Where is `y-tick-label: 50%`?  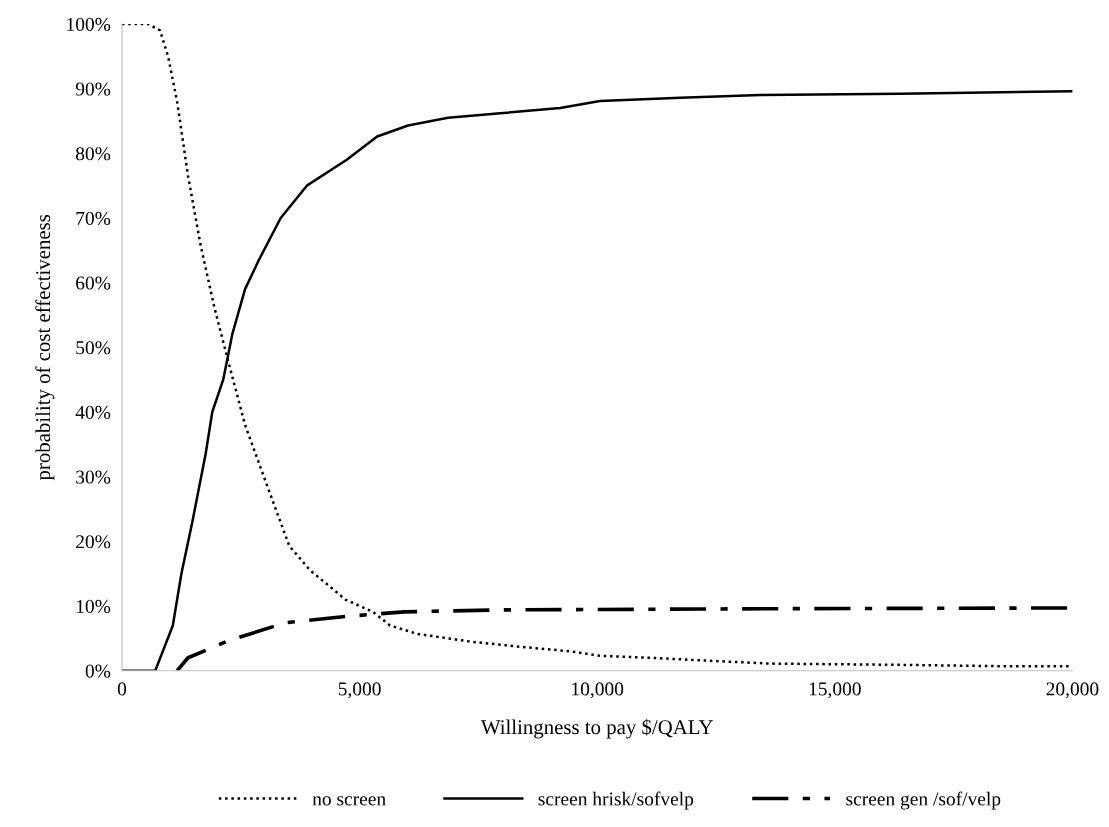
y-tick-label: 50% is located at coordinates (93, 348).